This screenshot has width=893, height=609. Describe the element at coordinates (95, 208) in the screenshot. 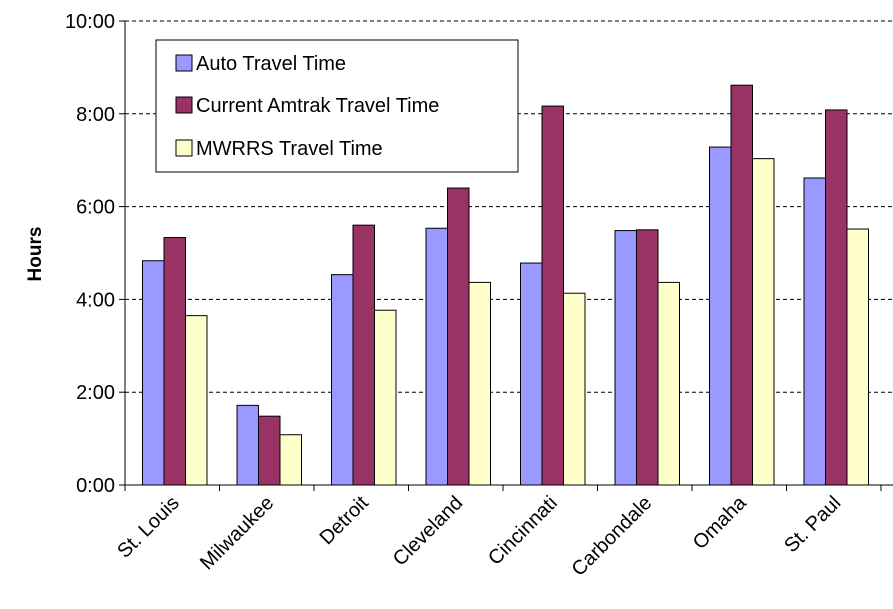

I see `y-tick-label: 6:00` at that location.